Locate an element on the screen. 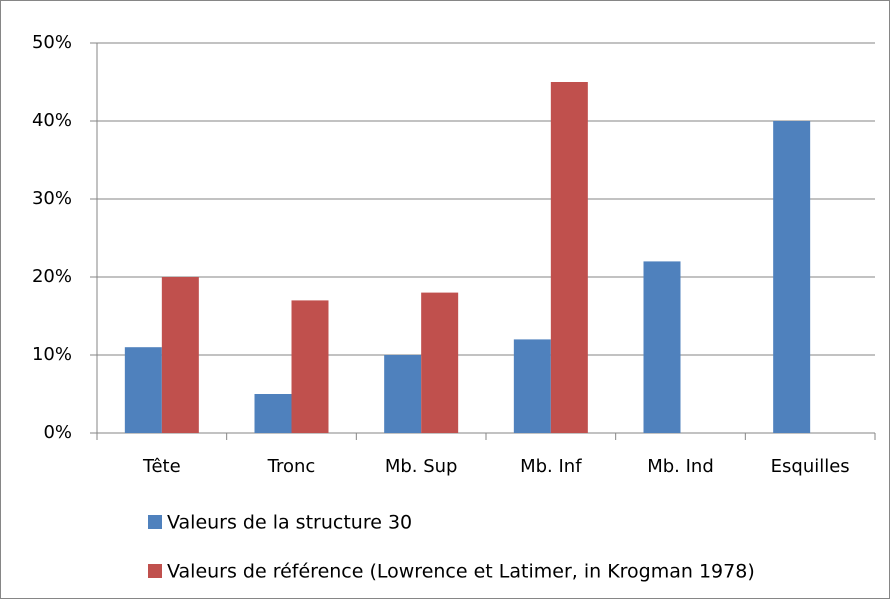 Image resolution: width=890 pixels, height=599 pixels. x-tick-label: Tronc is located at coordinates (291, 466).